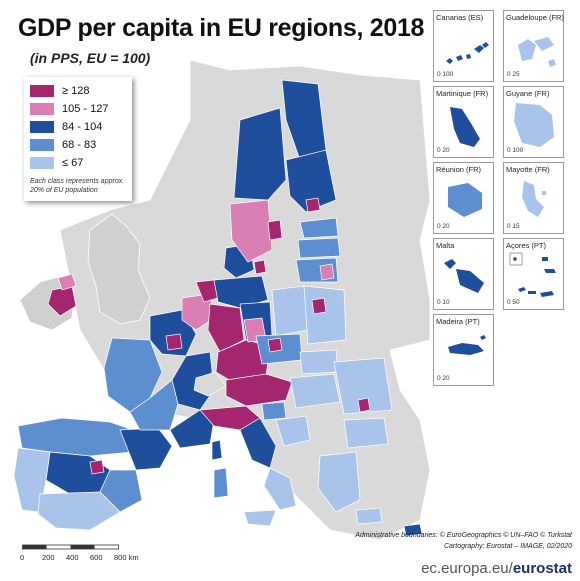  What do you see at coordinates (319, 248) in the screenshot?
I see `region-latvia` at bounding box center [319, 248].